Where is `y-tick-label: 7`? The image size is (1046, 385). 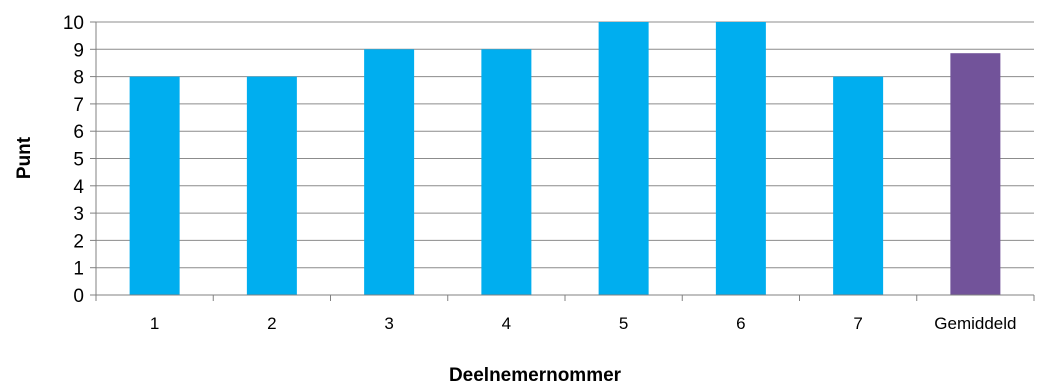 y-tick-label: 7 is located at coordinates (78, 105).